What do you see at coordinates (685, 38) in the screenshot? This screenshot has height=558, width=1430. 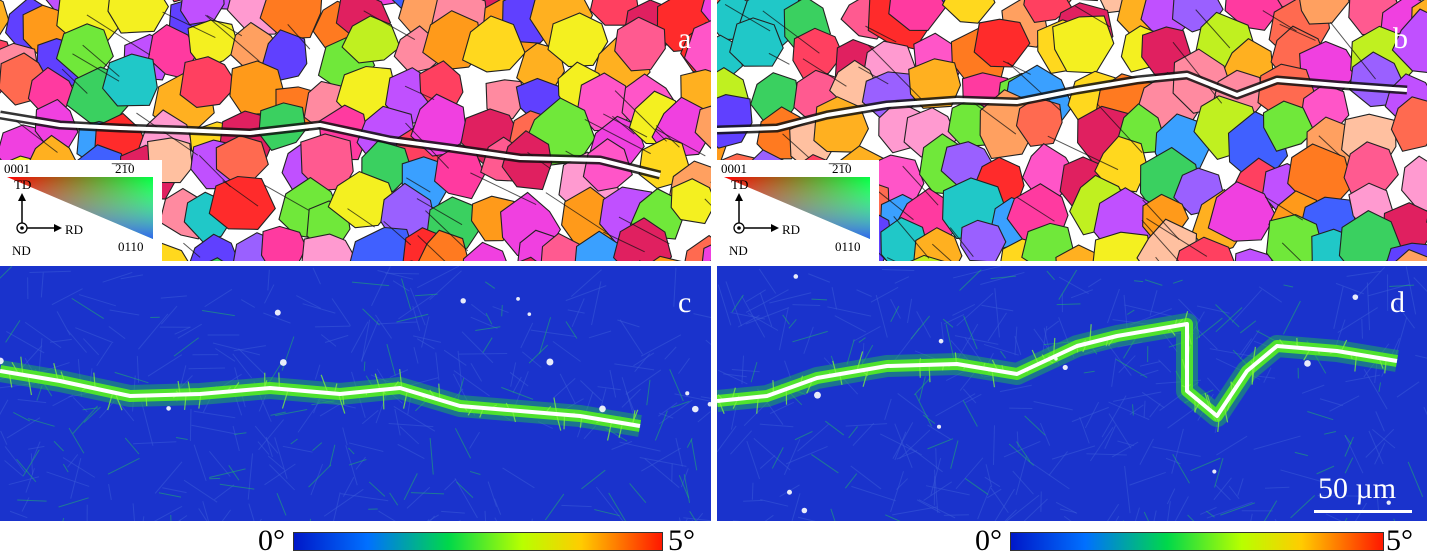 I see `panel-label-a: a` at bounding box center [685, 38].